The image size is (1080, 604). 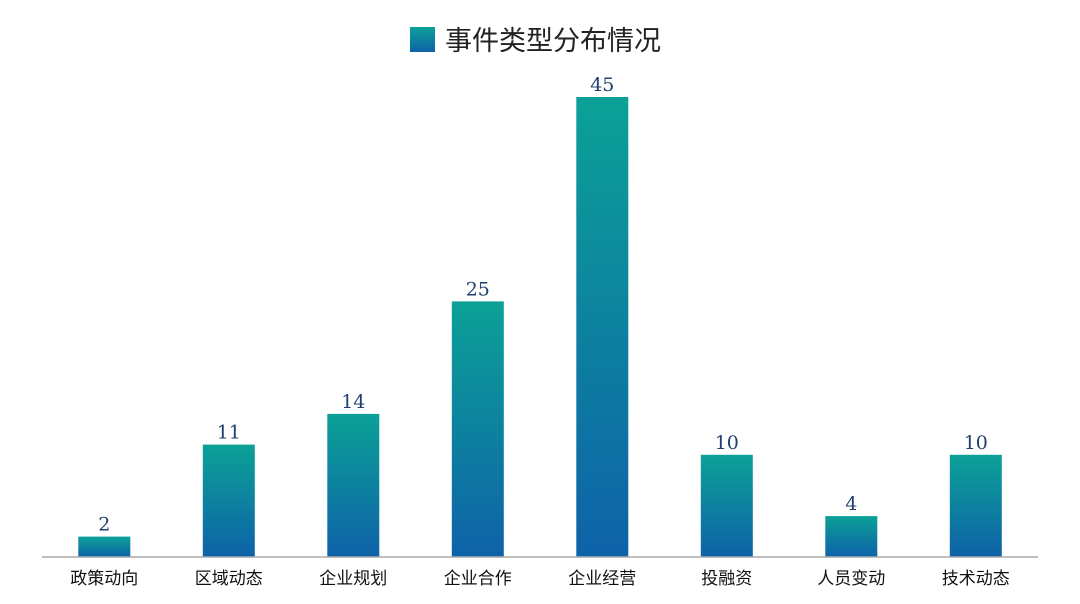 I want to click on data-label-3: 14, so click(x=353, y=402).